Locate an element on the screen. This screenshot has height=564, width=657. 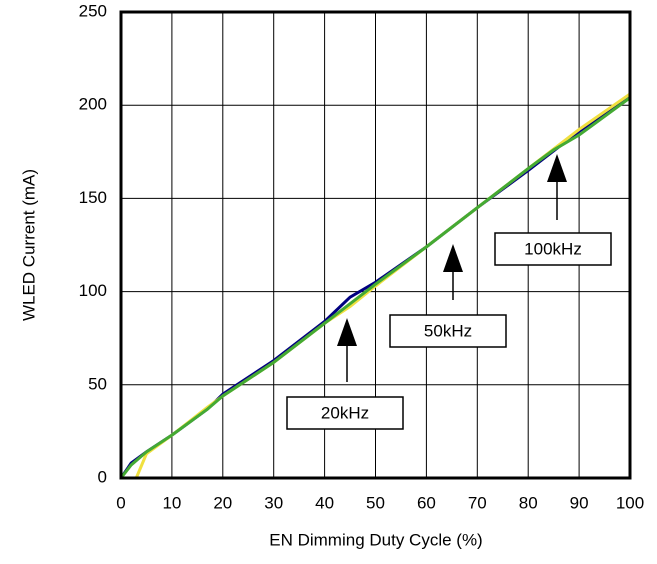
x-tick-label: 10 is located at coordinates (171, 502).